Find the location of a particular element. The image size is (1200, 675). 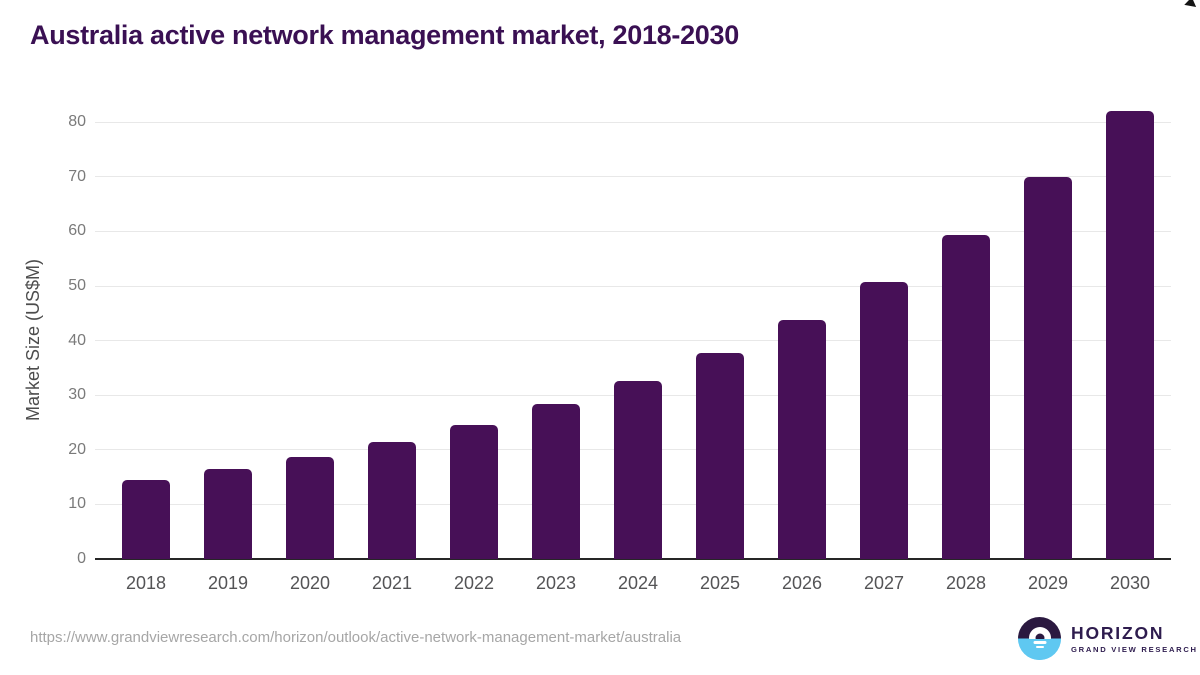

x-tick-label-2026: 2026 is located at coordinates (802, 583).